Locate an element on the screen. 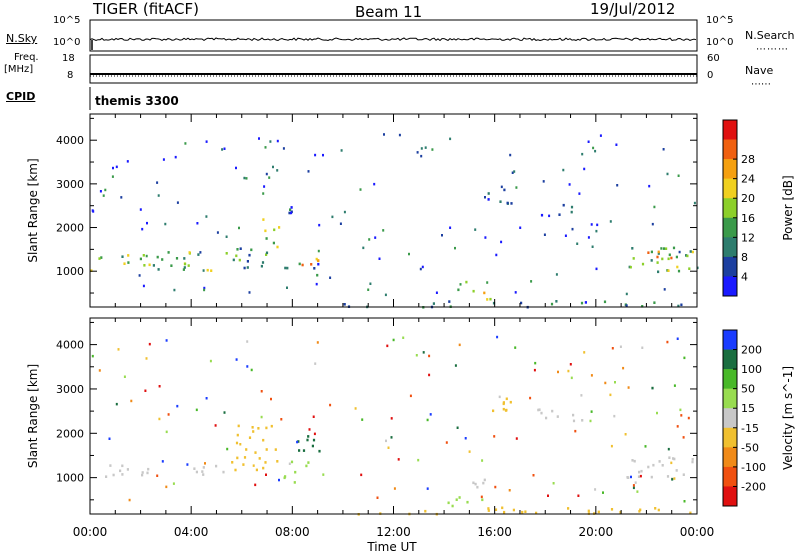  velocity-ytick-label: 4000 is located at coordinates (70, 345).